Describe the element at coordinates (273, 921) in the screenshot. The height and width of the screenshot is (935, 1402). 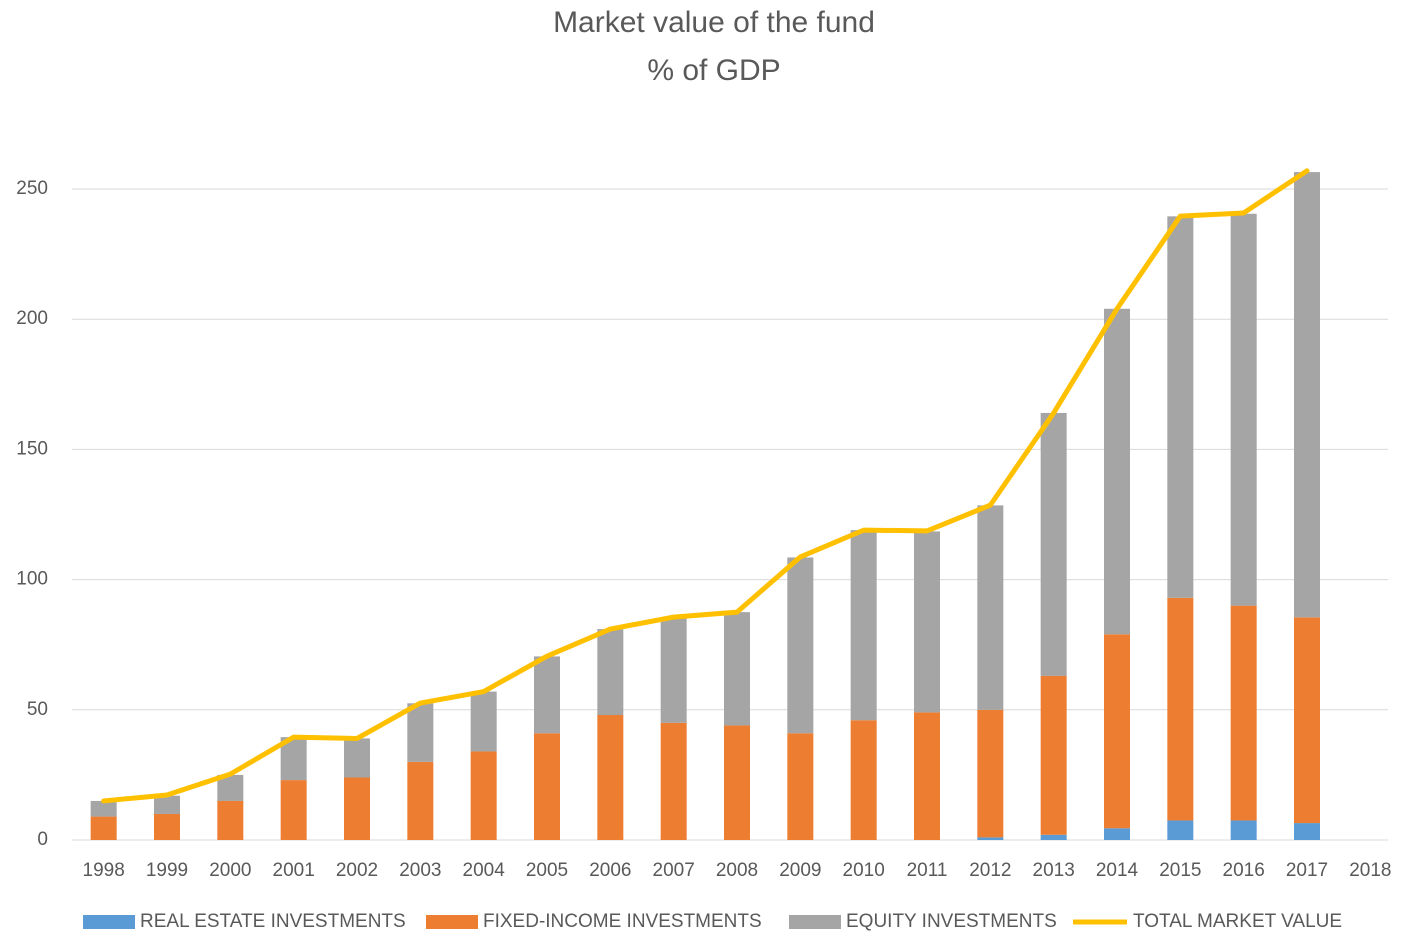
I see `legend-label: REAL ESTATE INVESTMENTS` at that location.